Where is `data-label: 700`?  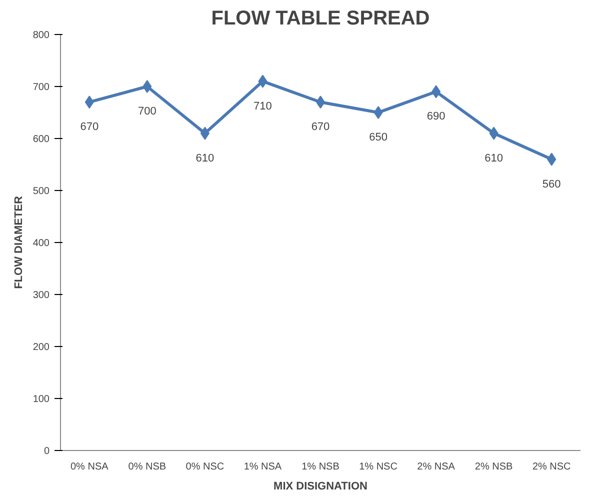
data-label: 700 is located at coordinates (147, 112).